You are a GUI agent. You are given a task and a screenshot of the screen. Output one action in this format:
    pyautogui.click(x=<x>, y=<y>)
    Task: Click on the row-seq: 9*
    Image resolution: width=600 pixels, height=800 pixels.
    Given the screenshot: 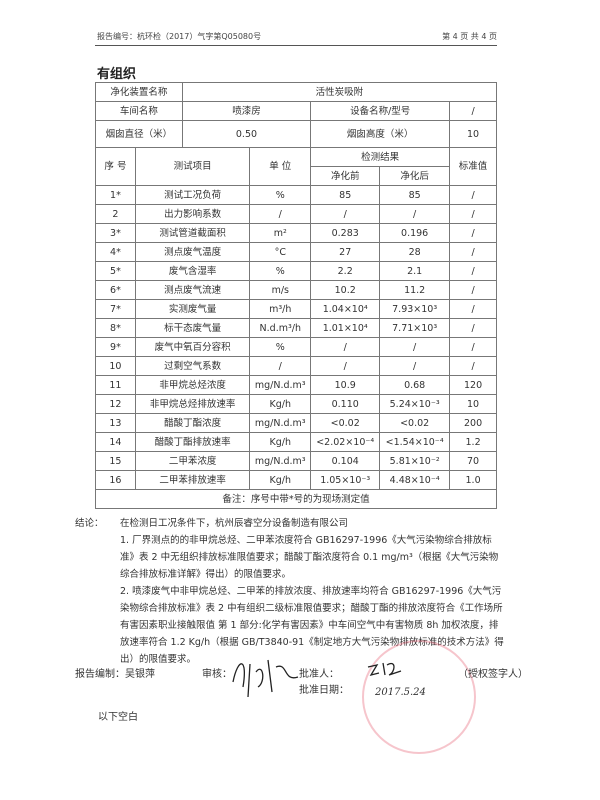 What is the action you would take?
    pyautogui.click(x=115, y=347)
    